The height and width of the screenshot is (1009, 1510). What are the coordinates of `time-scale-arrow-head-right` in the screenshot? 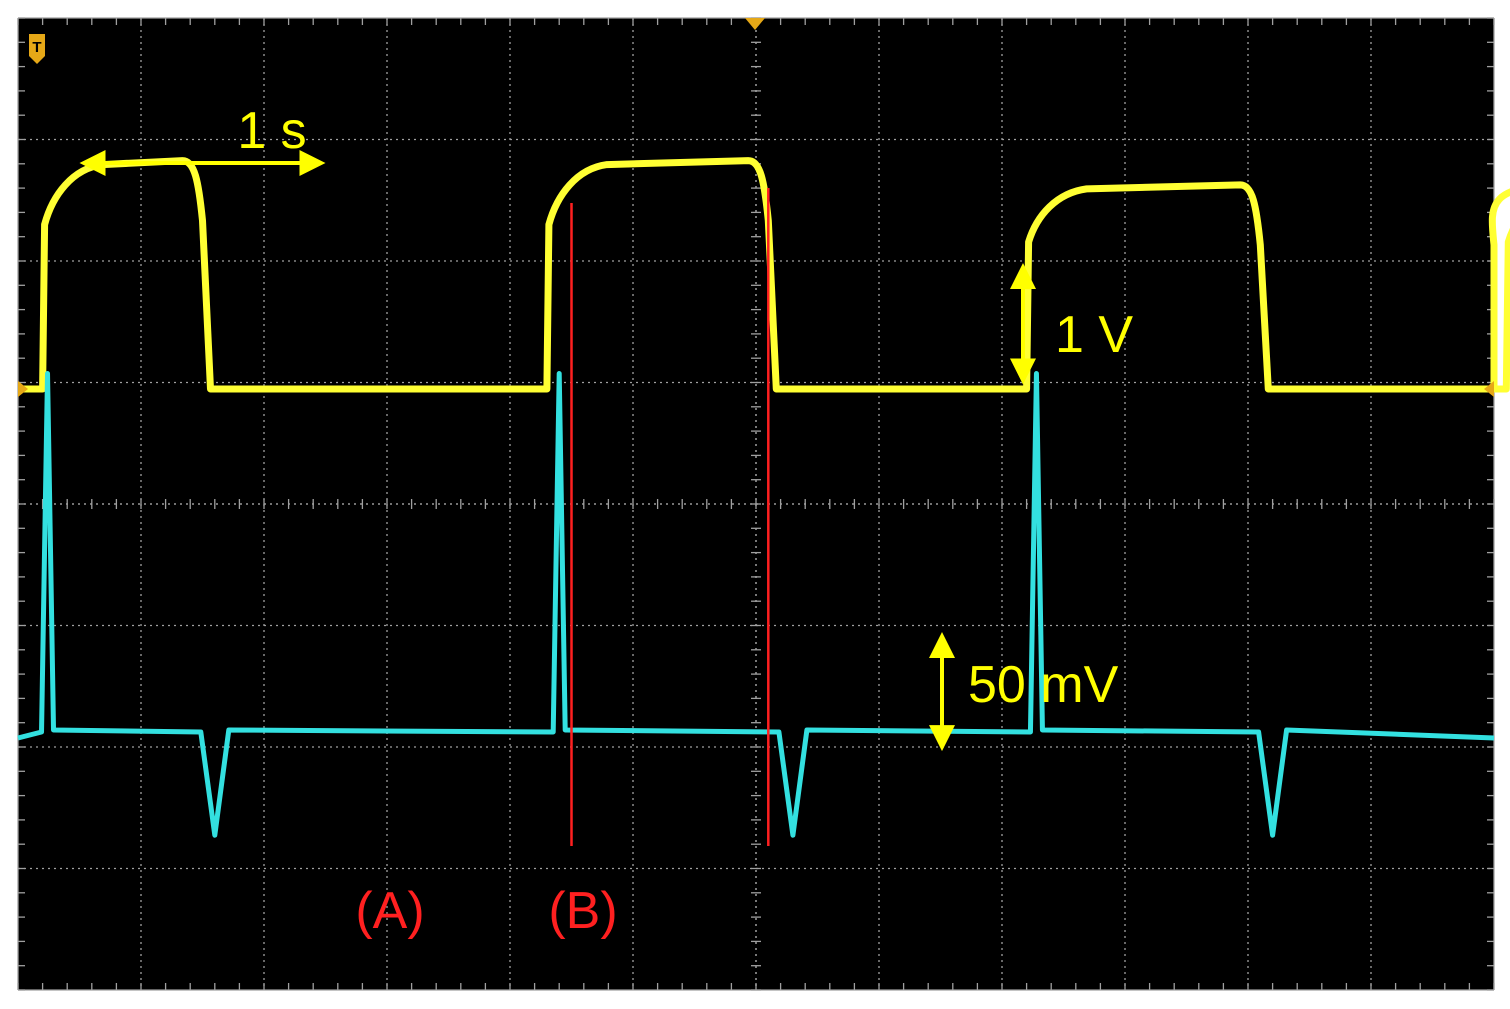 It's located at (312, 163).